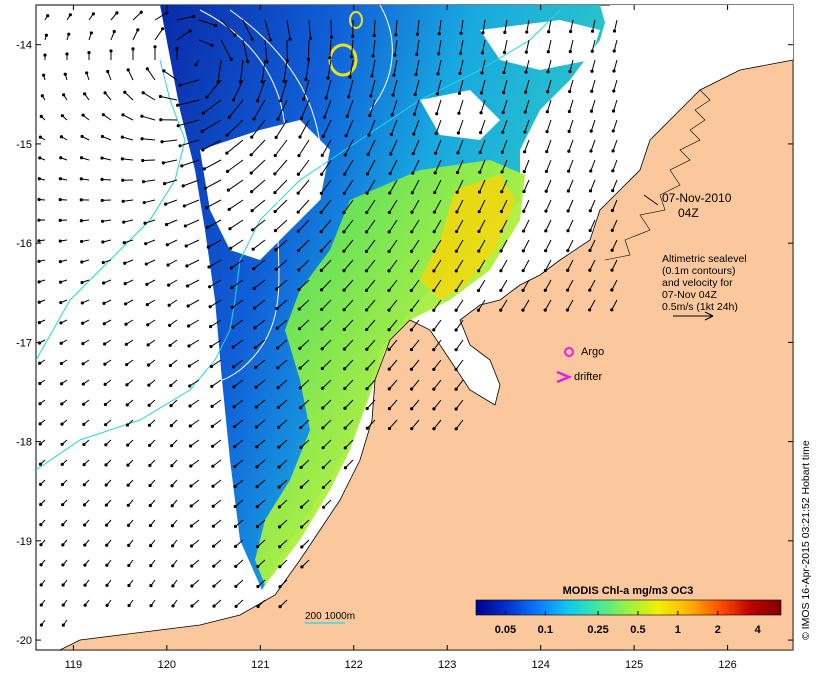 This screenshot has width=820, height=680. What do you see at coordinates (24, 244) in the screenshot?
I see `y-tick-label: -16` at bounding box center [24, 244].